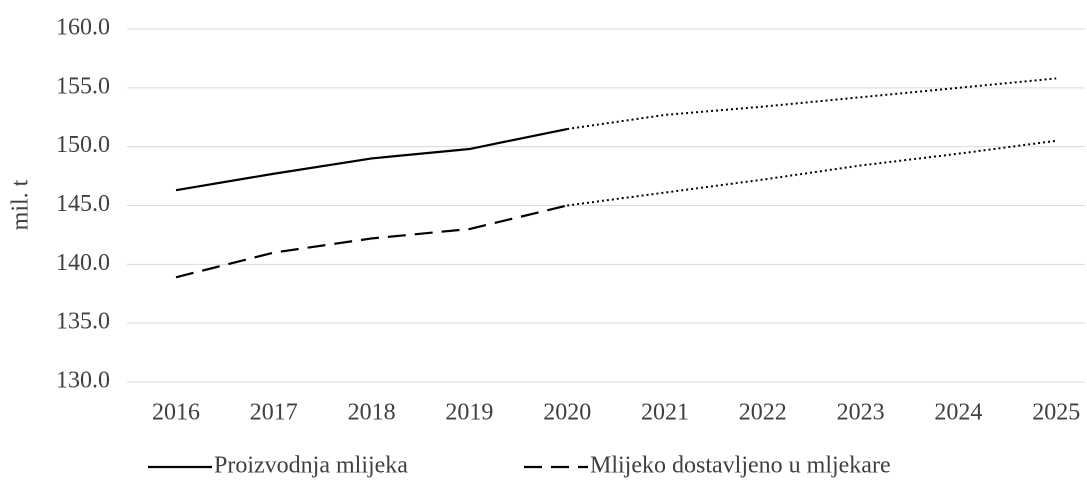 This screenshot has width=1087, height=489. Describe the element at coordinates (372, 413) in the screenshot. I see `x-tick-label: 2018` at that location.